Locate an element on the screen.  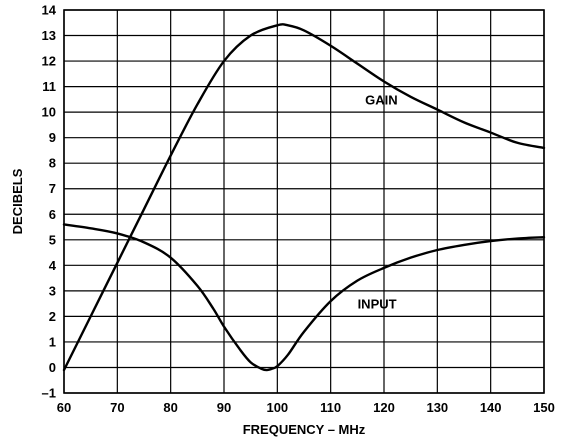
x-tick-label: 140 is located at coordinates (491, 407).